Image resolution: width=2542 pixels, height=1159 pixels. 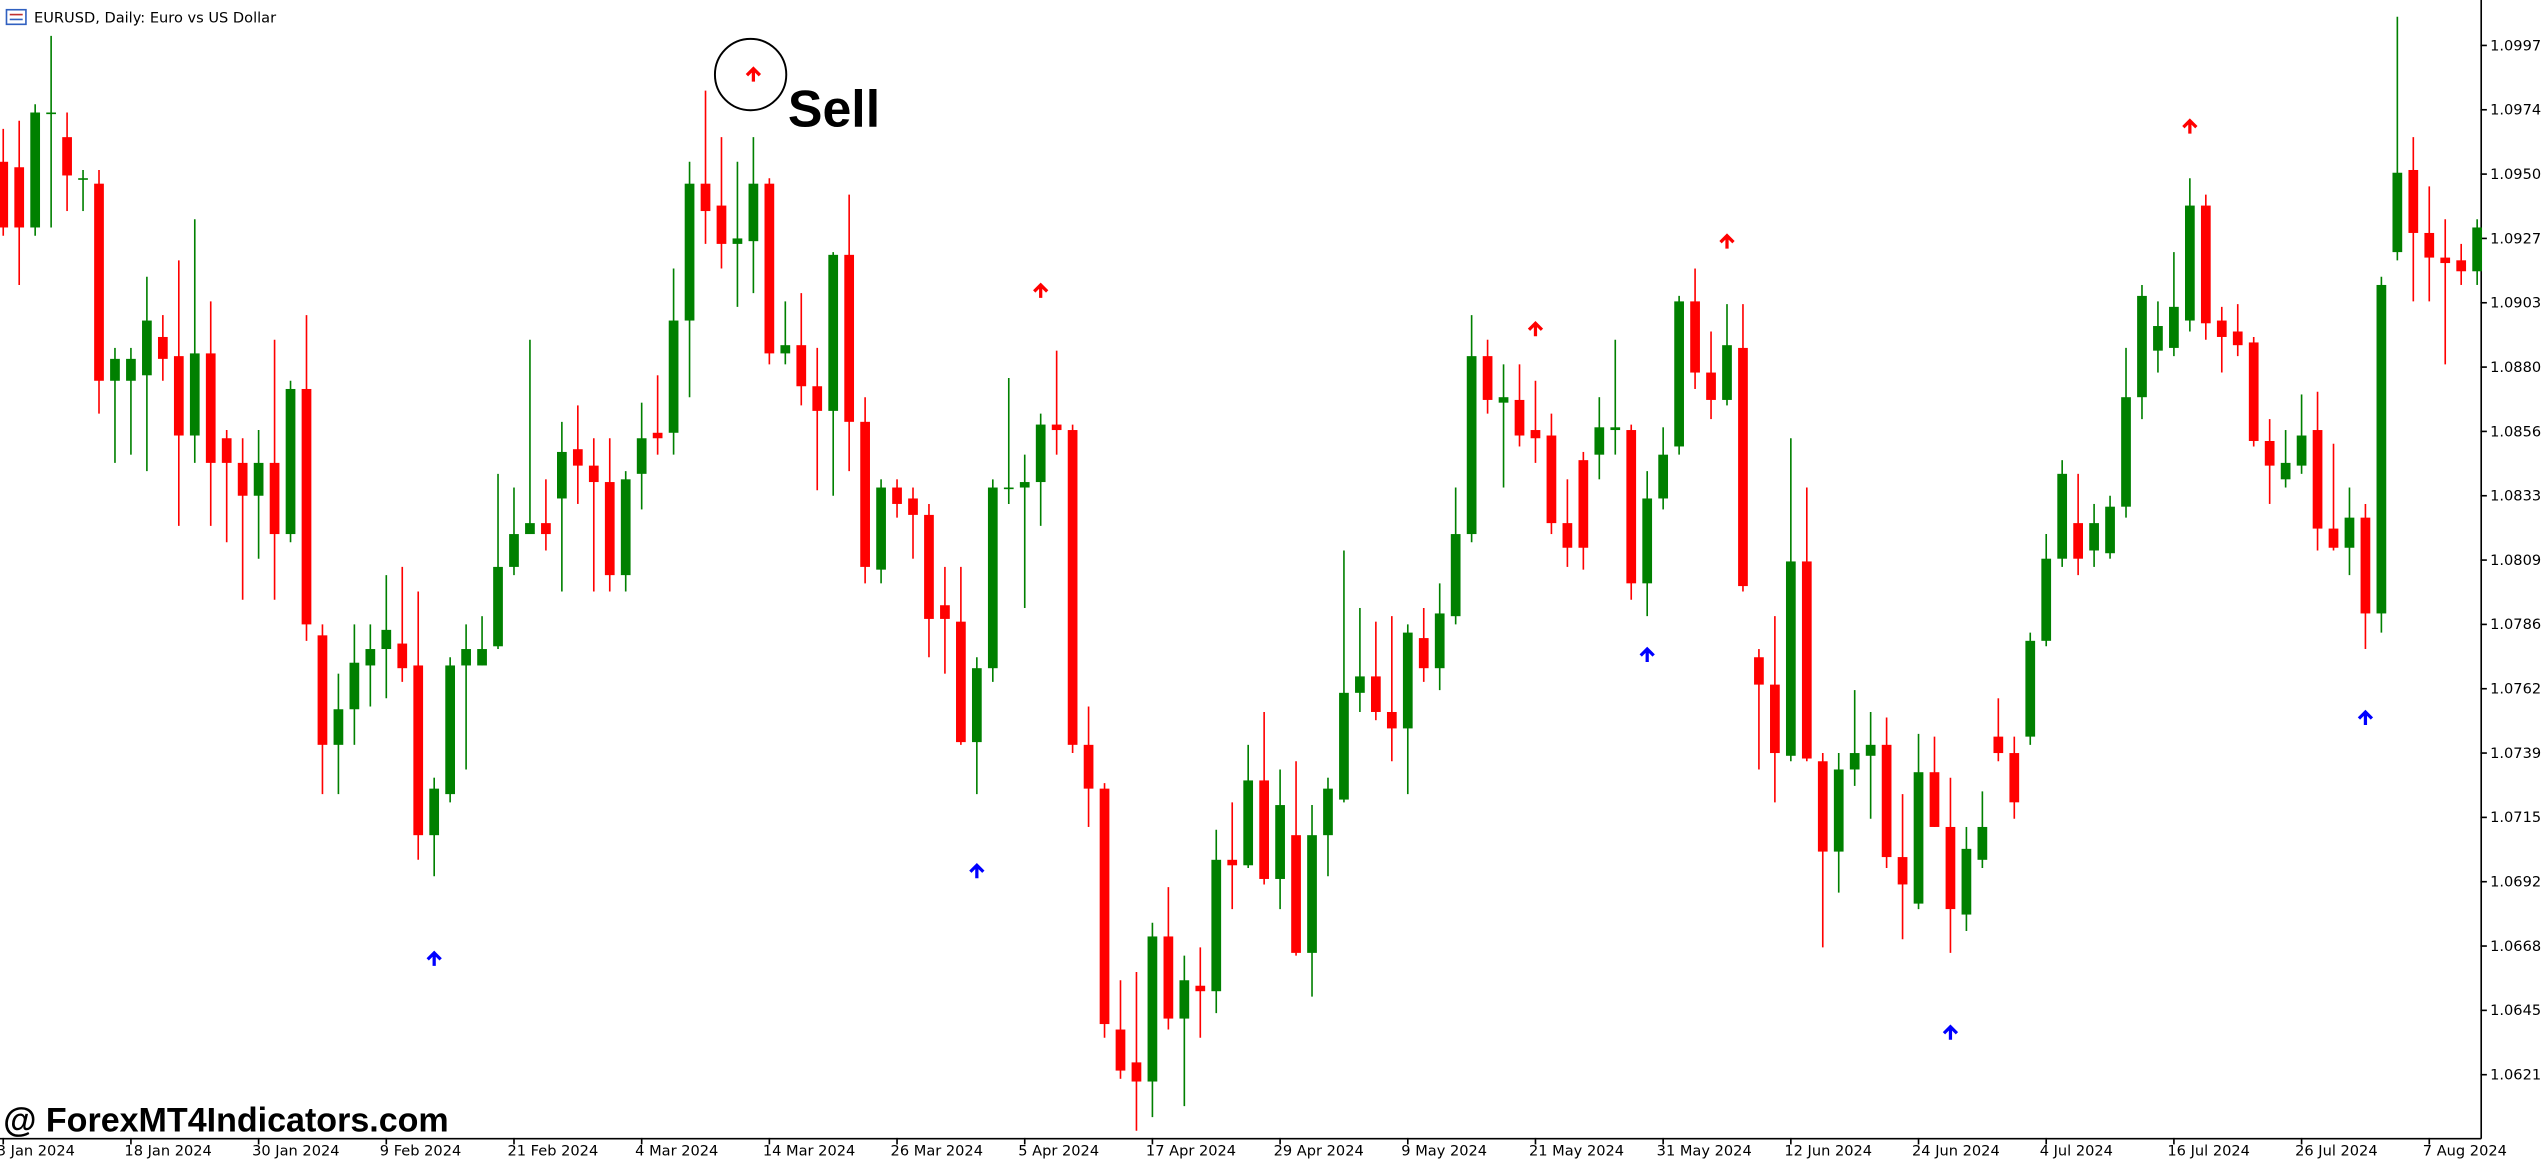 I want to click on y-tick-label: 1.07625, so click(x=2516, y=689).